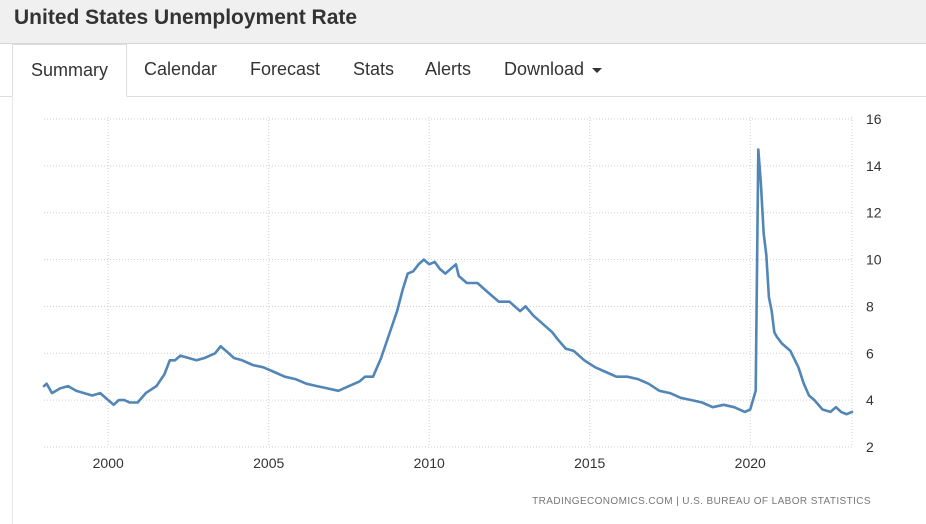  I want to click on y-tick-label: 8, so click(870, 306).